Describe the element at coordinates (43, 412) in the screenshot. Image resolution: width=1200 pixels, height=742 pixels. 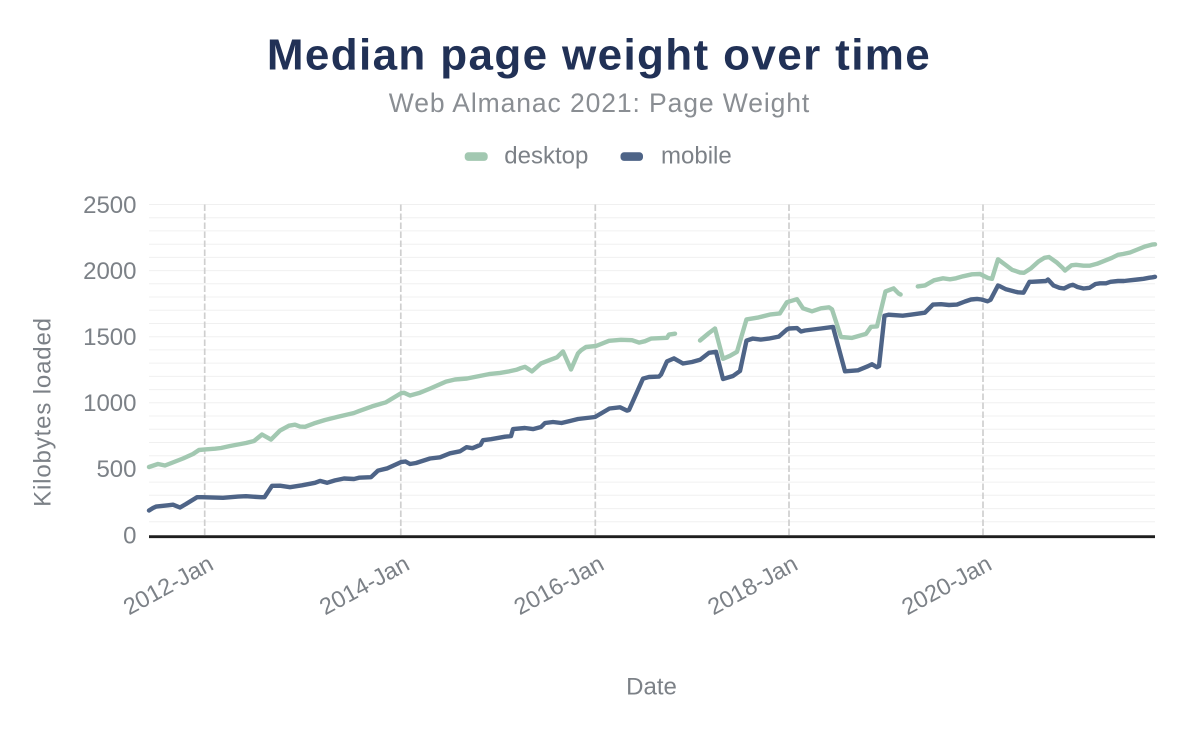
I see `svg-text: Kilobytes loaded` at that location.